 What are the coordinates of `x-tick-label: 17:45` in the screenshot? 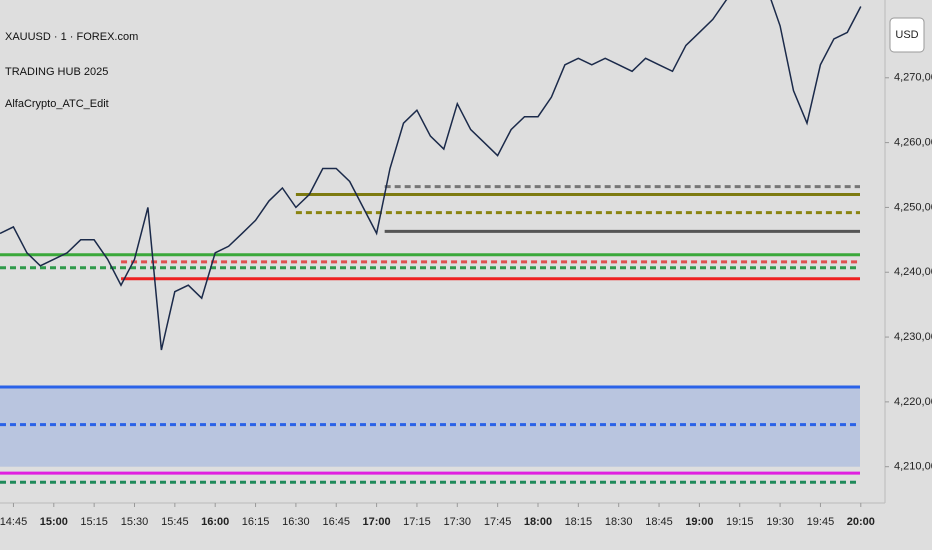 It's located at (498, 522).